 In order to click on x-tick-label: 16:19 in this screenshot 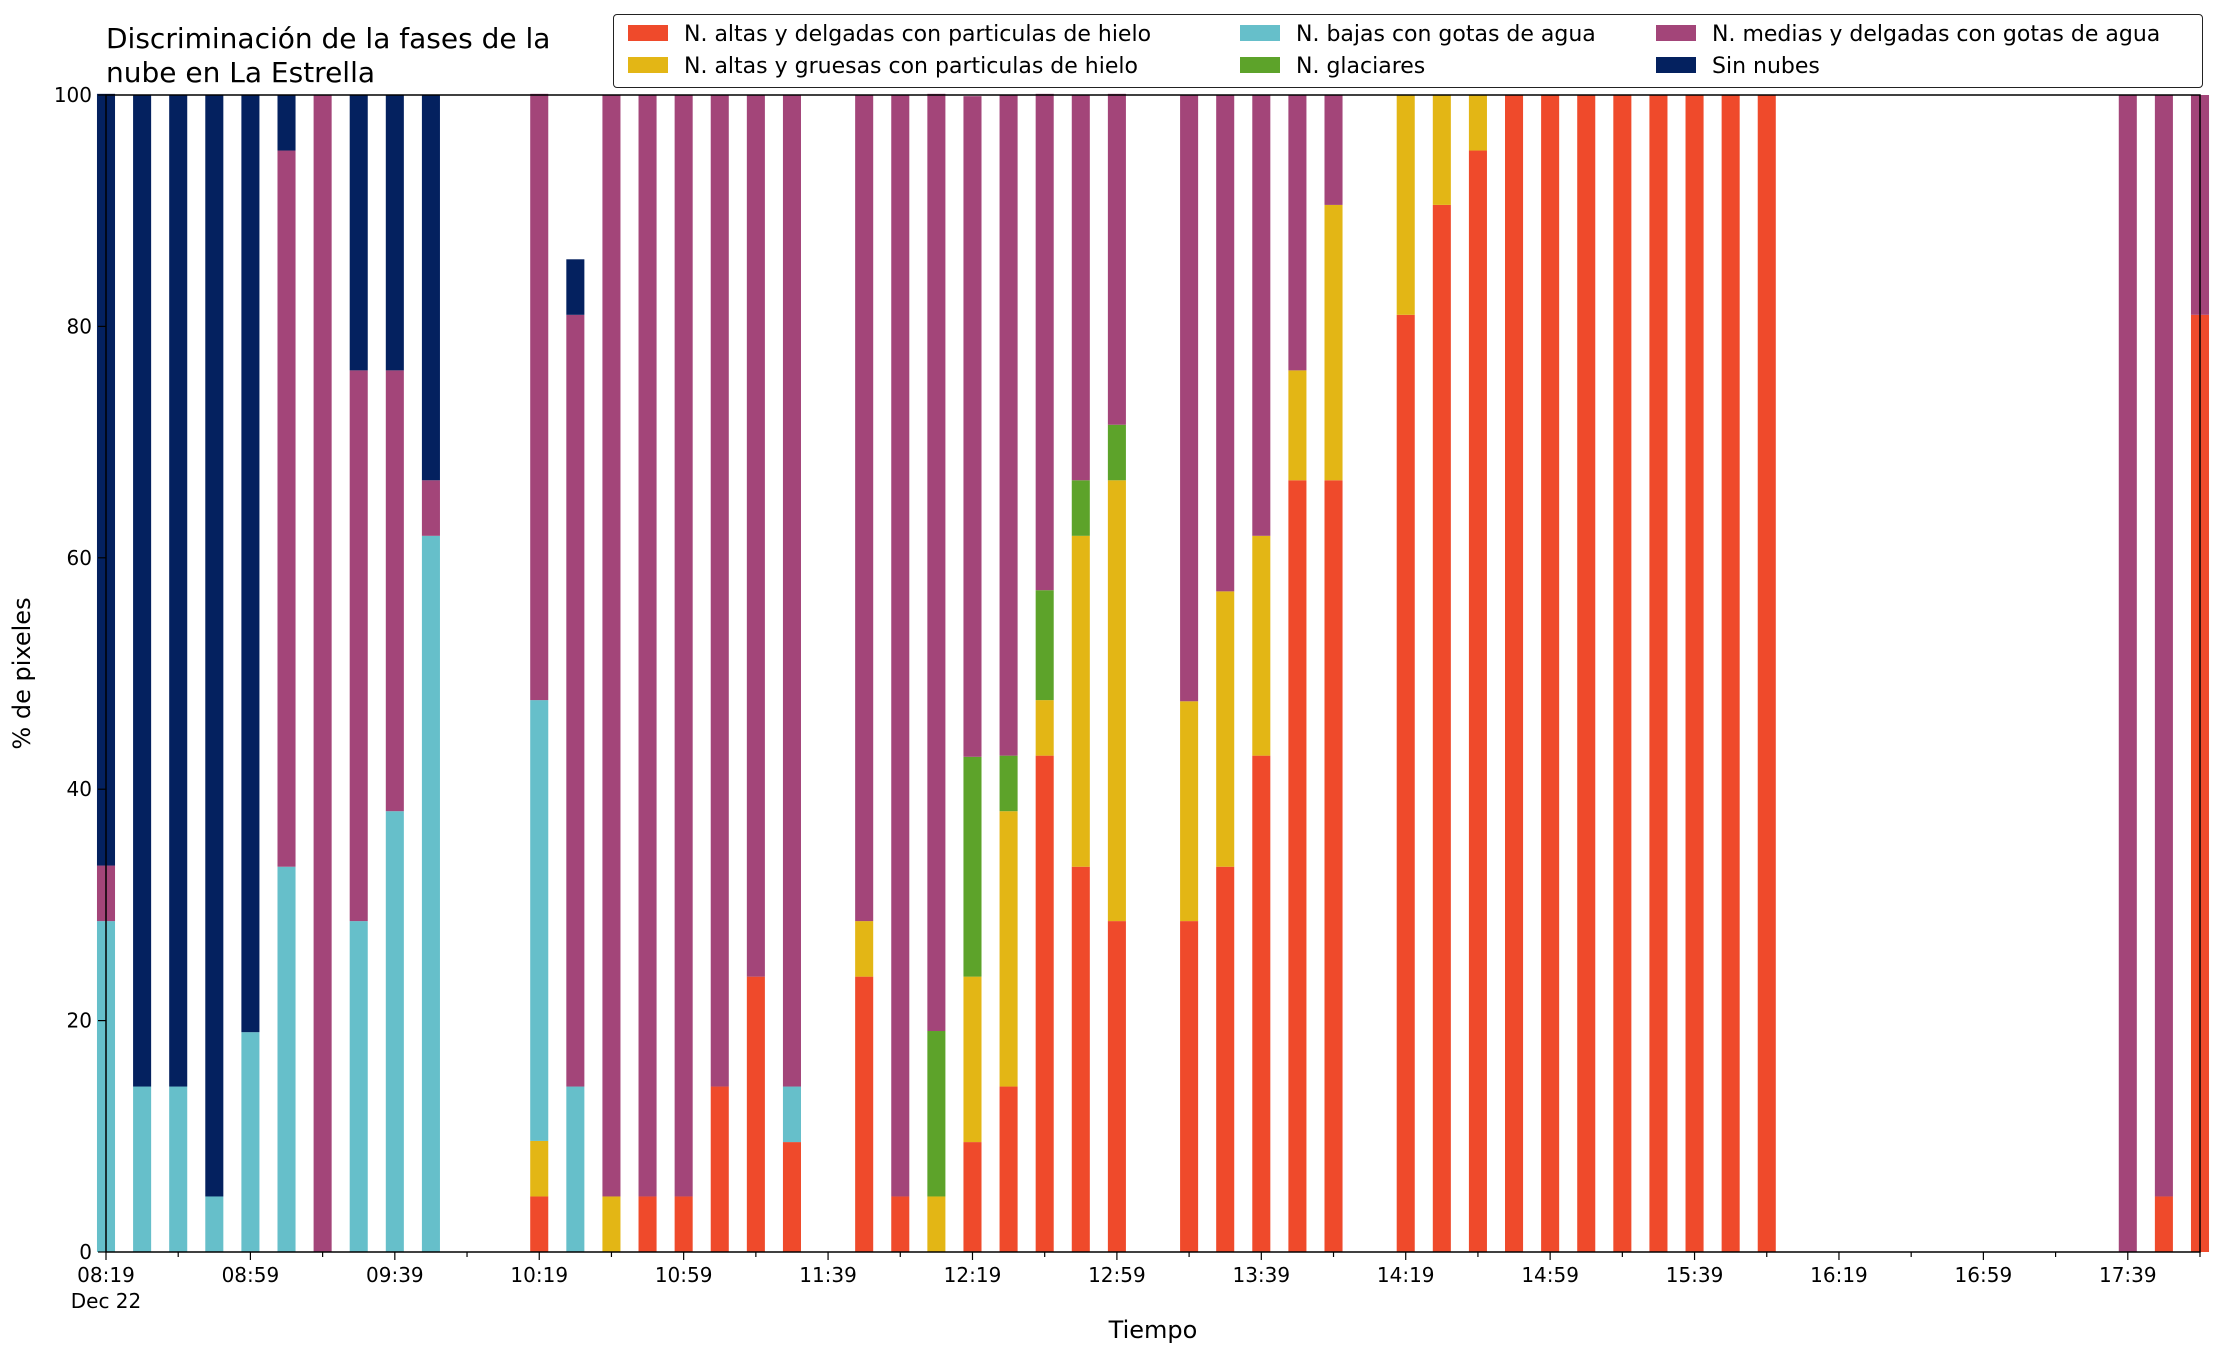, I will do `click(1839, 1275)`.